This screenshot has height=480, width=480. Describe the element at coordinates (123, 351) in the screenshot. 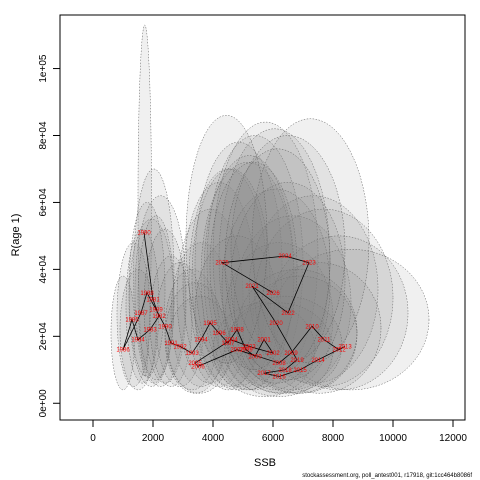

I see `year-label-1986: 1986` at that location.